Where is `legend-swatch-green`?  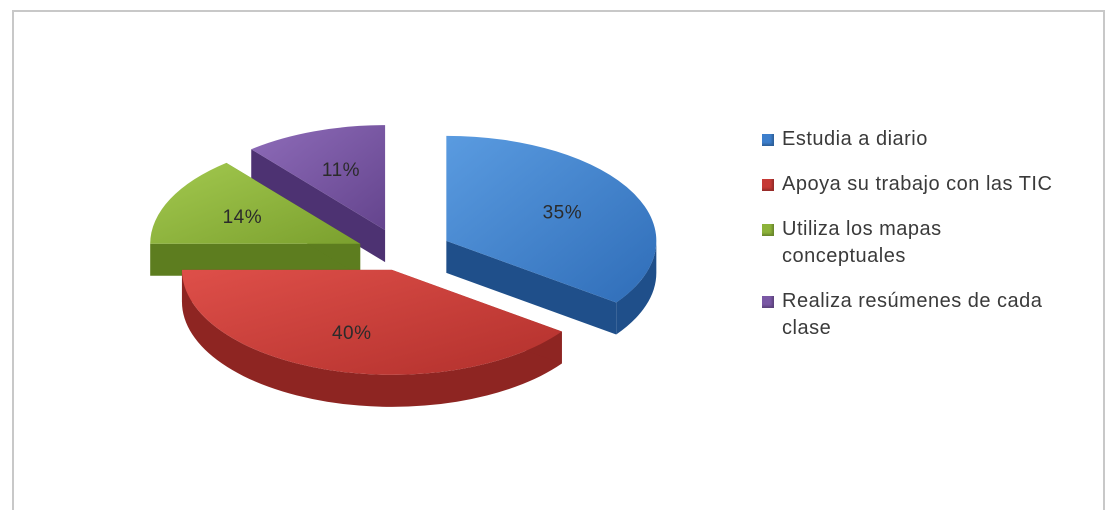
legend-swatch-green is located at coordinates (768, 230).